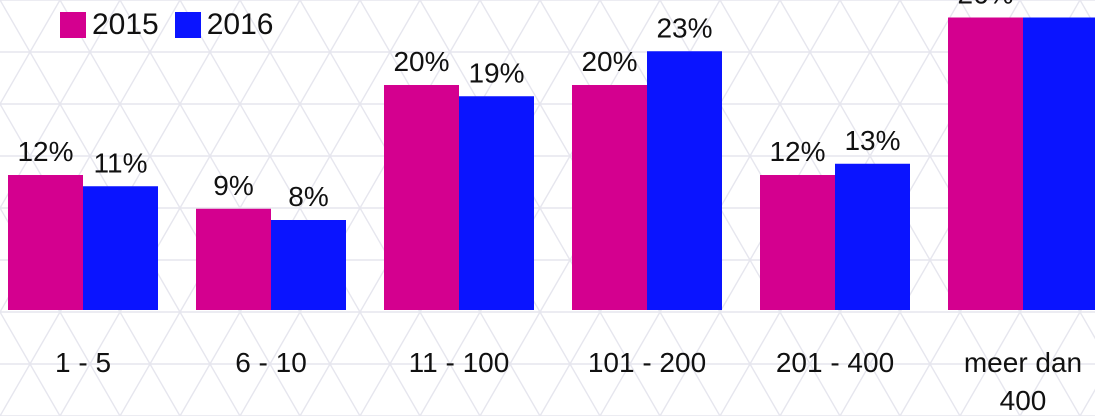 The width and height of the screenshot is (1095, 416). What do you see at coordinates (1023, 400) in the screenshot?
I see `category-label-5-line2: 400` at bounding box center [1023, 400].